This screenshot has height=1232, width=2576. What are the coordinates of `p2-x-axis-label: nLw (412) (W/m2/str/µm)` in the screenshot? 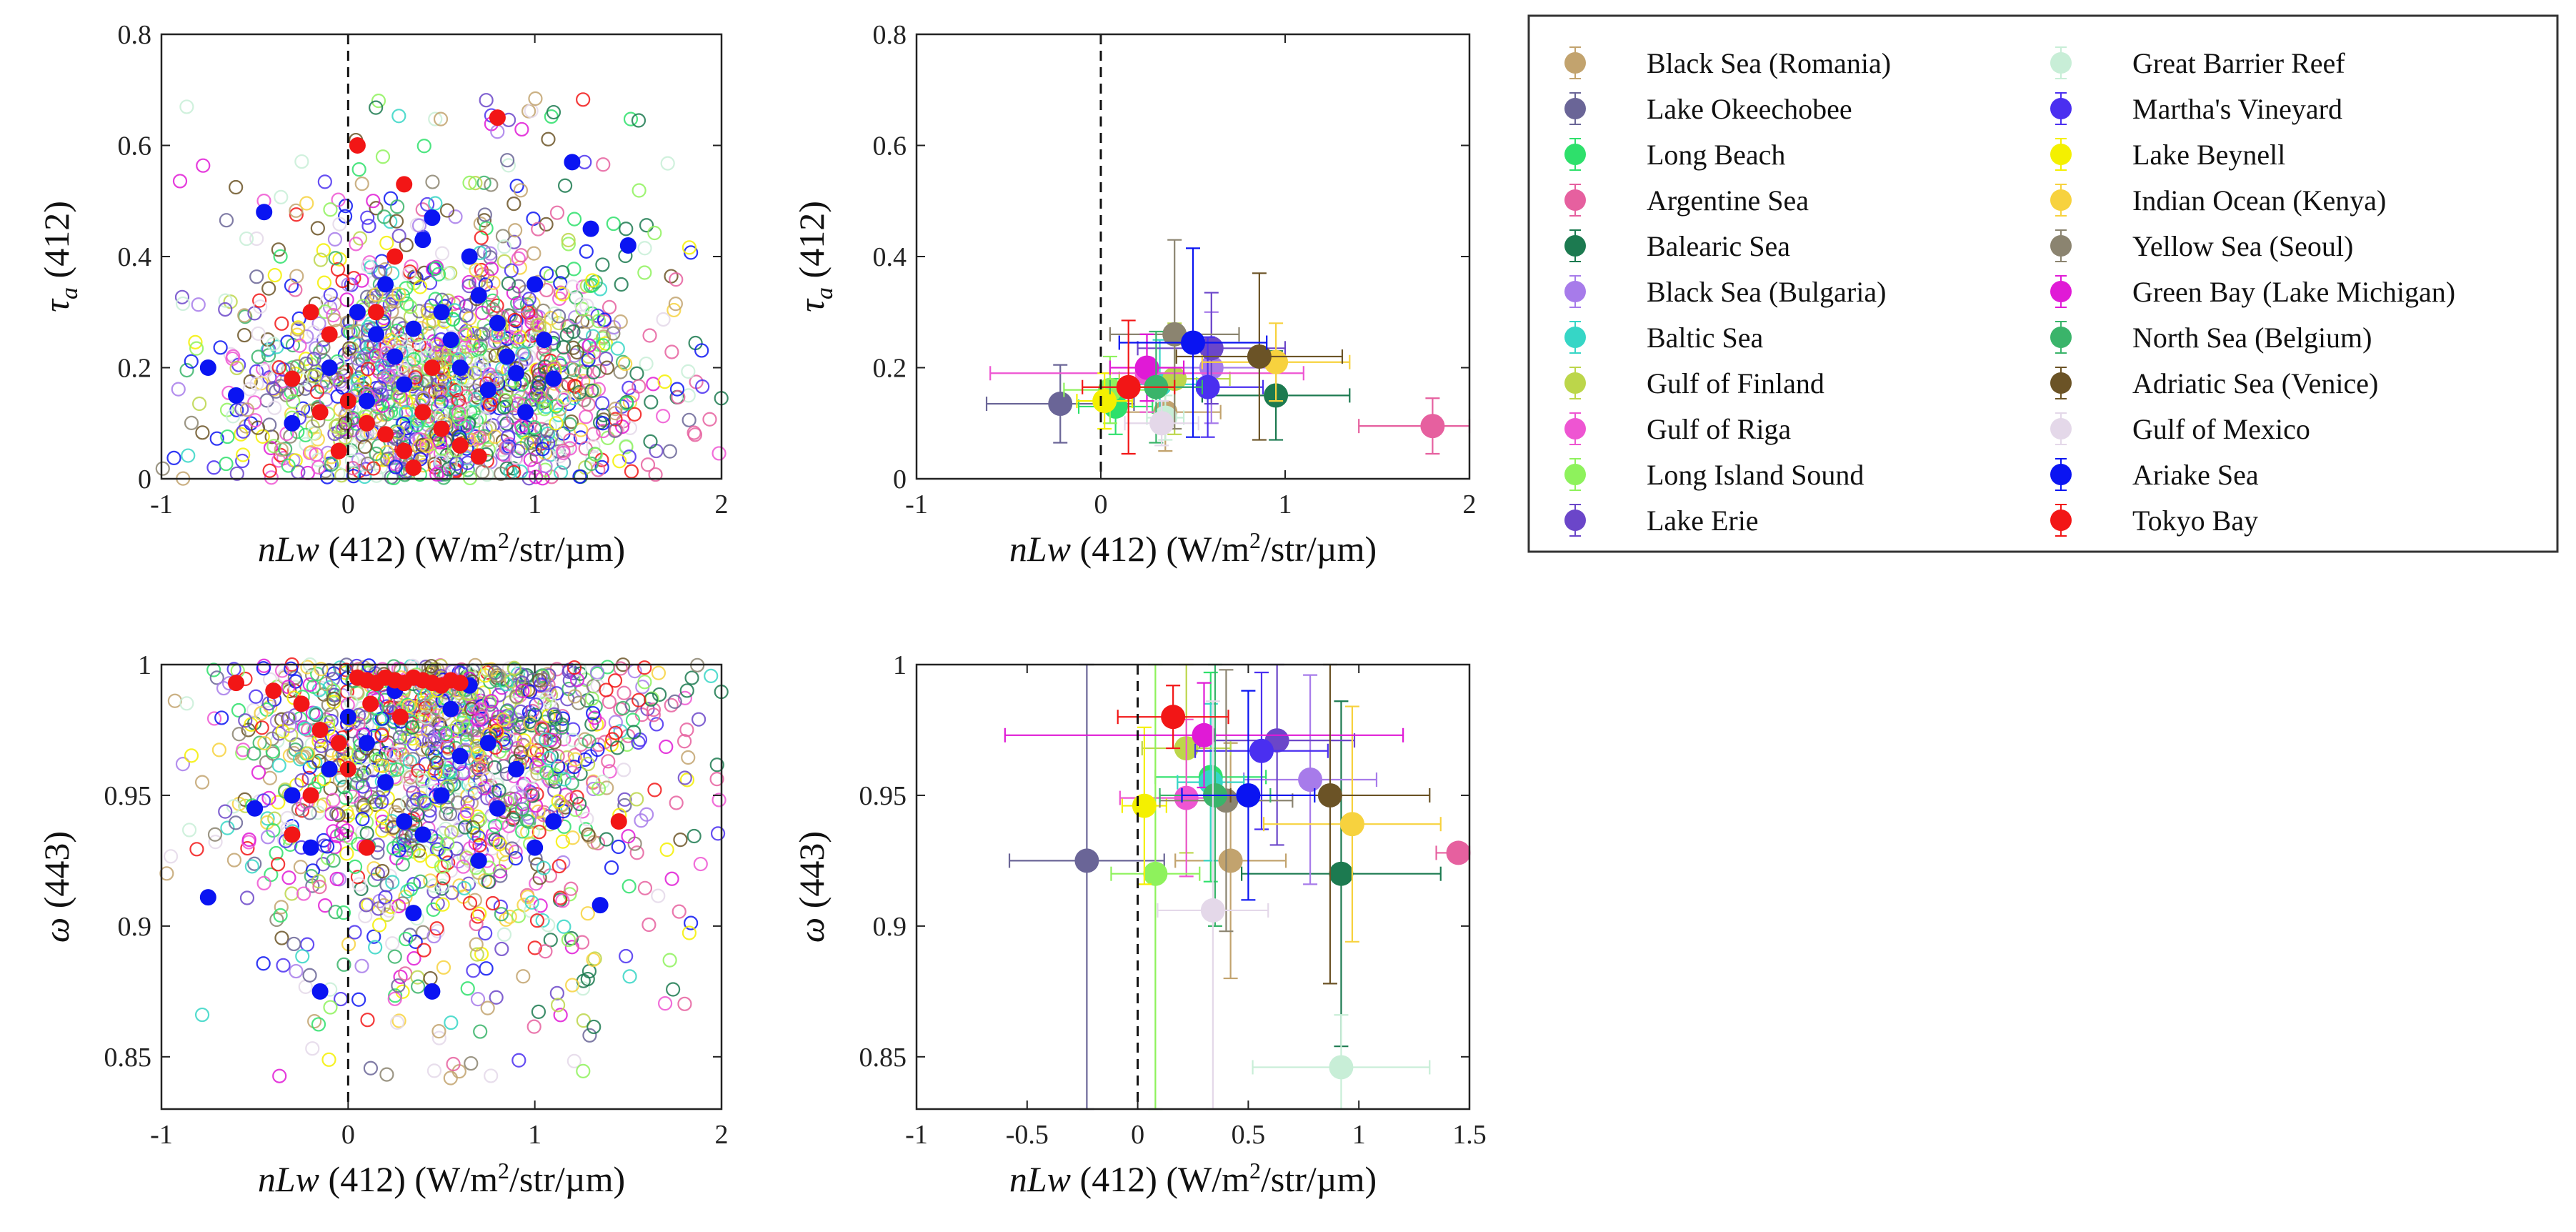 It's located at (1193, 548).